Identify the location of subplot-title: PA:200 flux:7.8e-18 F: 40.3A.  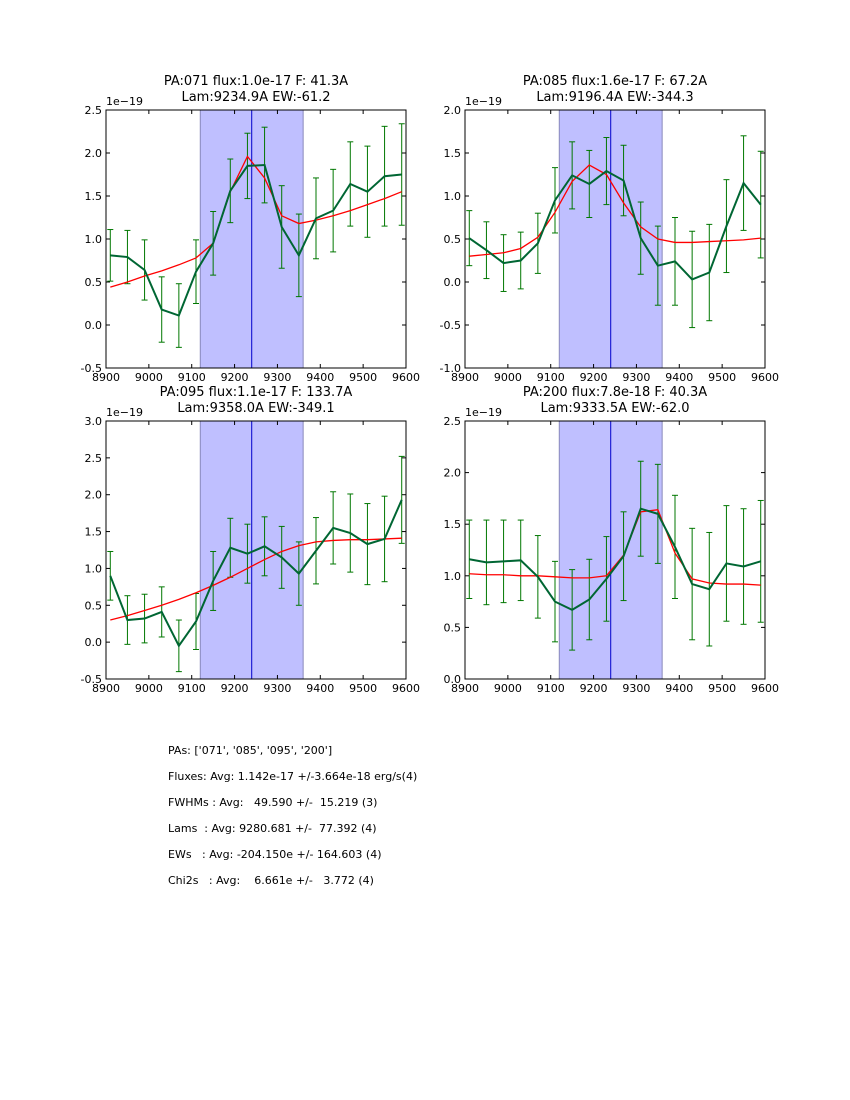
(615, 392).